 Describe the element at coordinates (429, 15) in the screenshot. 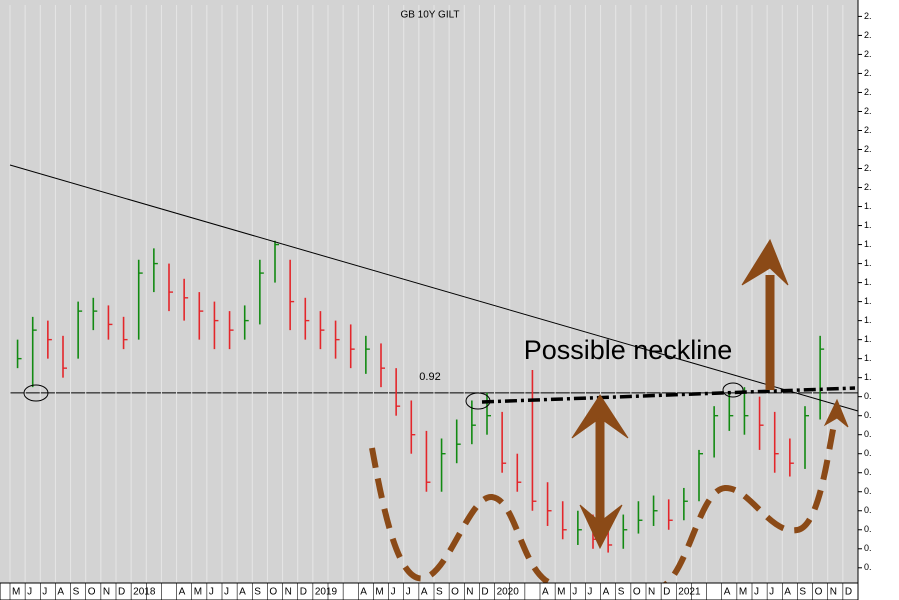

I see `chart-title: GB 10Y GILT` at that location.